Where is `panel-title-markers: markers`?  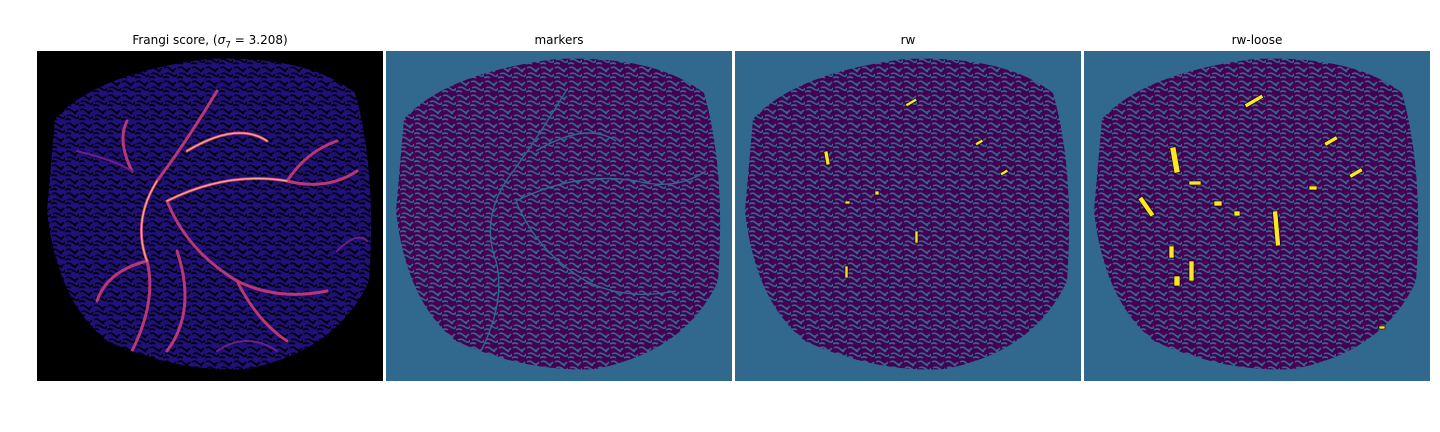
panel-title-markers: markers is located at coordinates (559, 40).